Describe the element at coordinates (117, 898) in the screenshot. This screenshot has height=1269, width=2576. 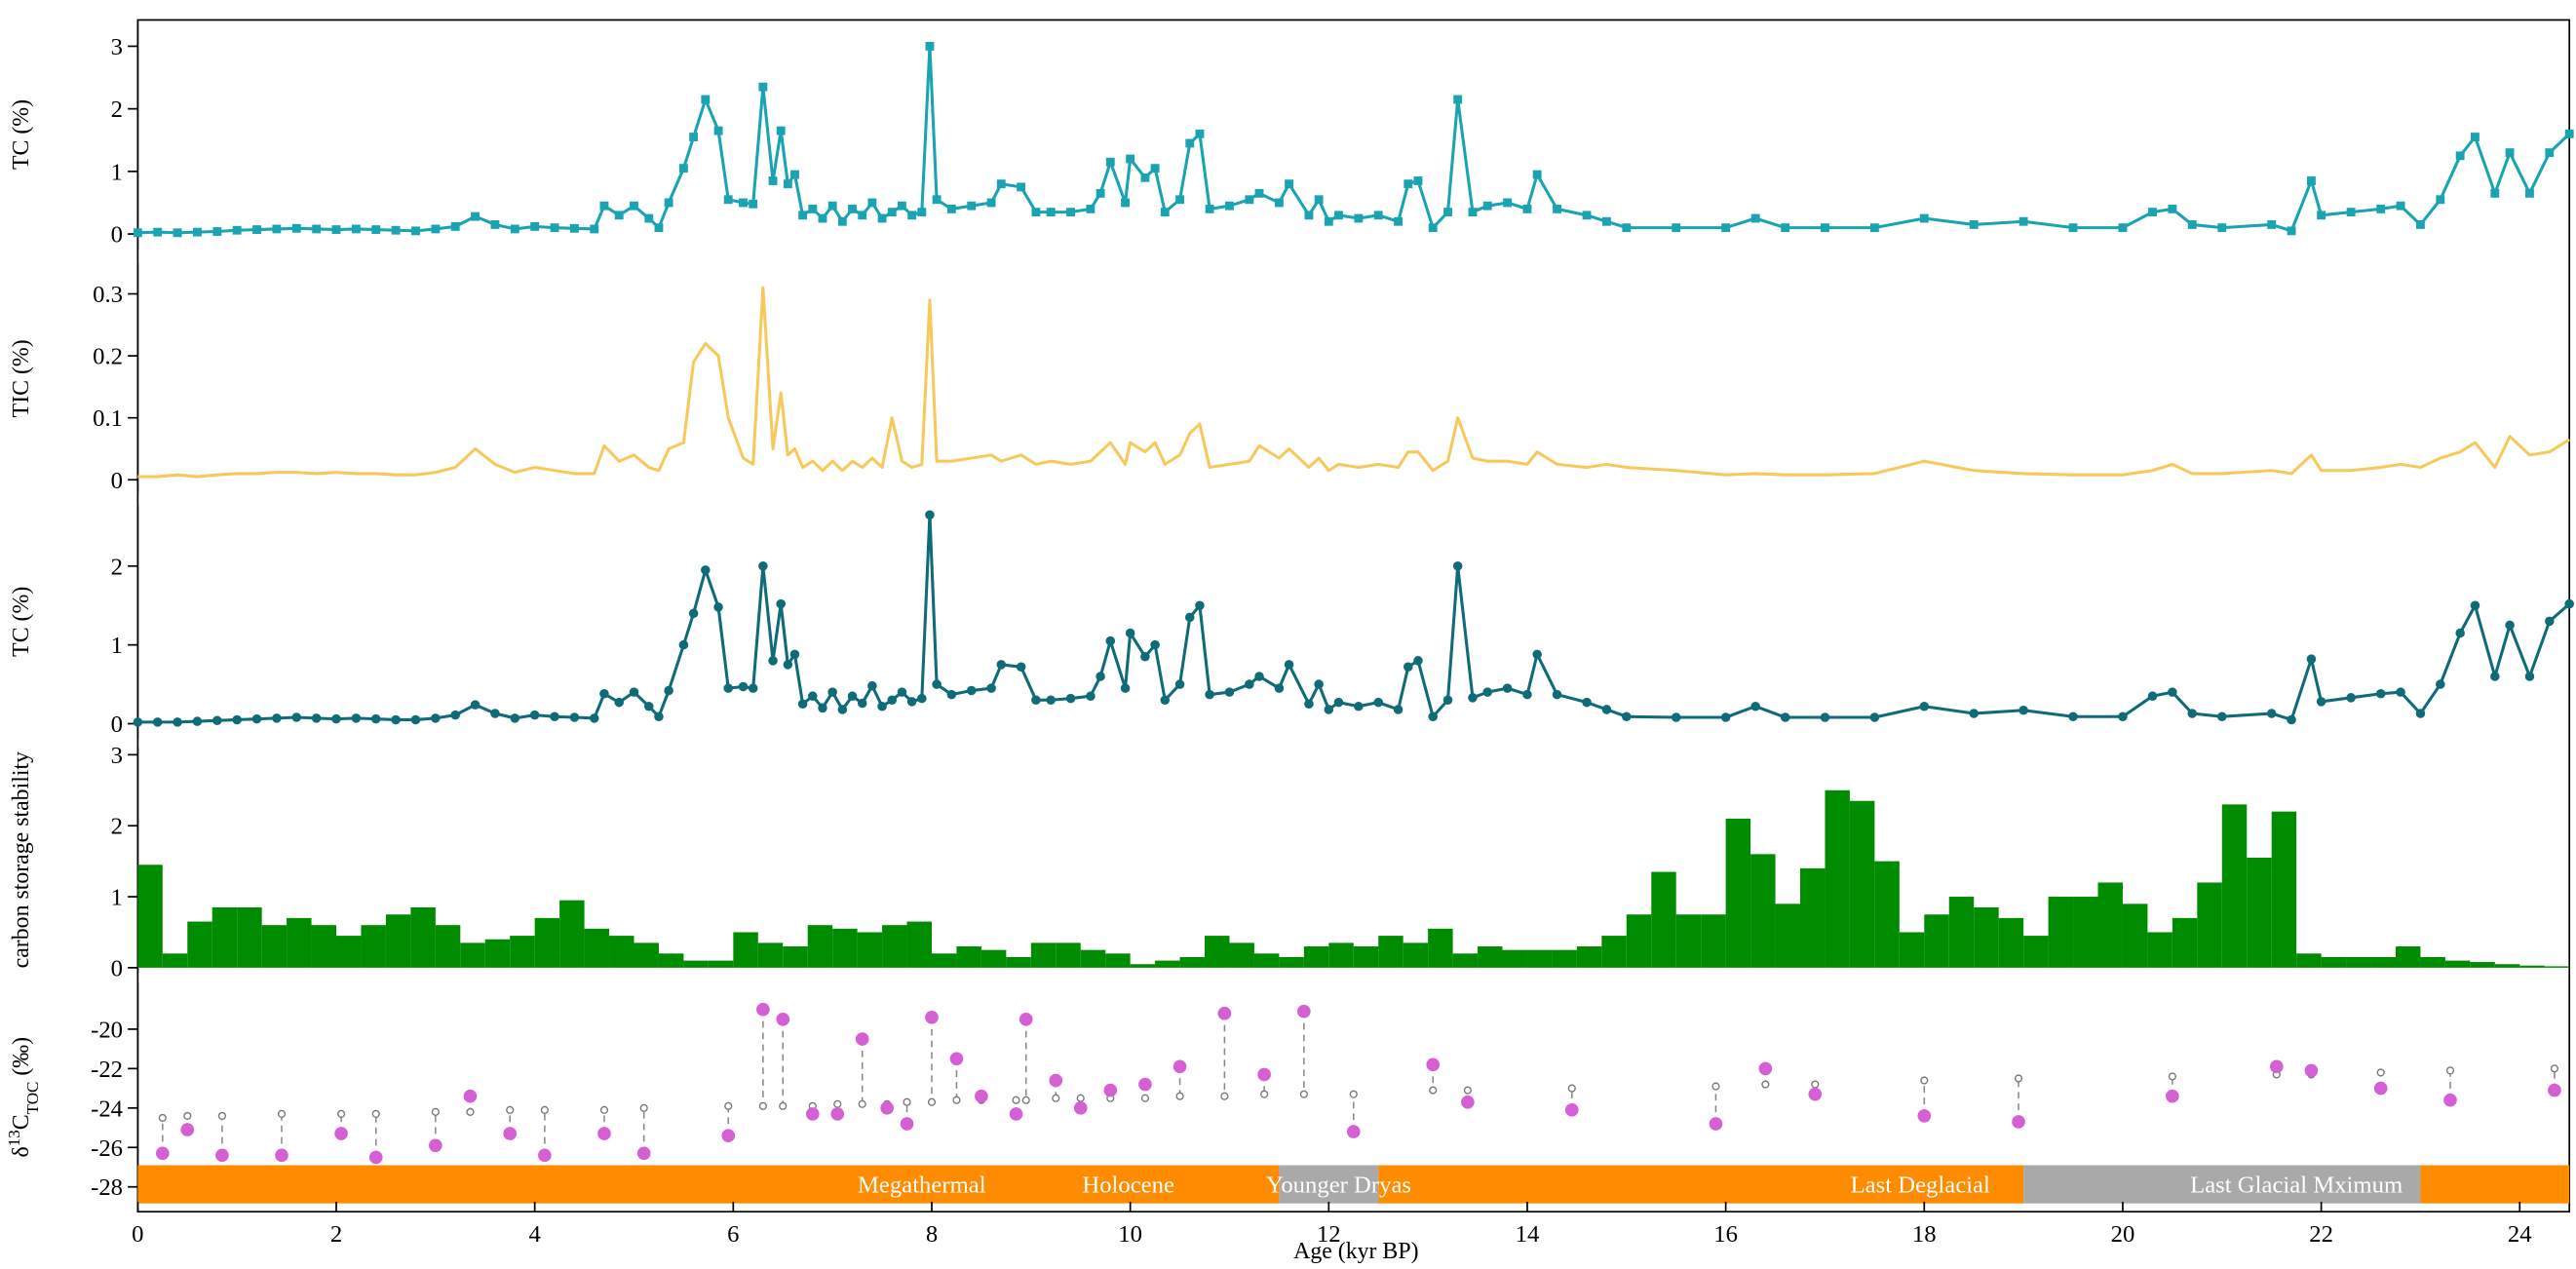
I see `y-tick-label: 1` at that location.